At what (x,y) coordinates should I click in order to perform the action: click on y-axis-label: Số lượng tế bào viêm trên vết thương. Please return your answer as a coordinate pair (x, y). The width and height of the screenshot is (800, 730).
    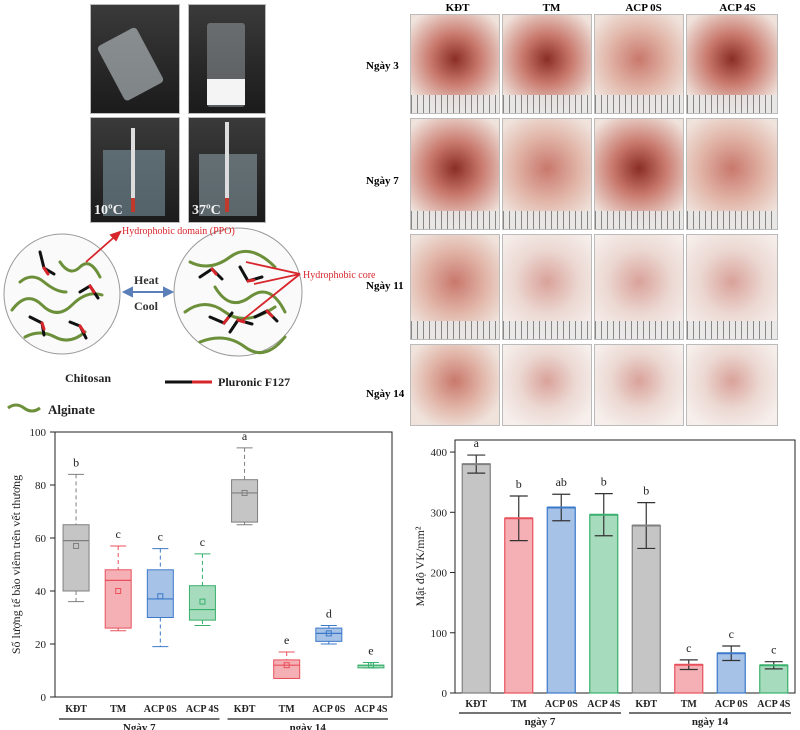
    Looking at the image, I should click on (16, 564).